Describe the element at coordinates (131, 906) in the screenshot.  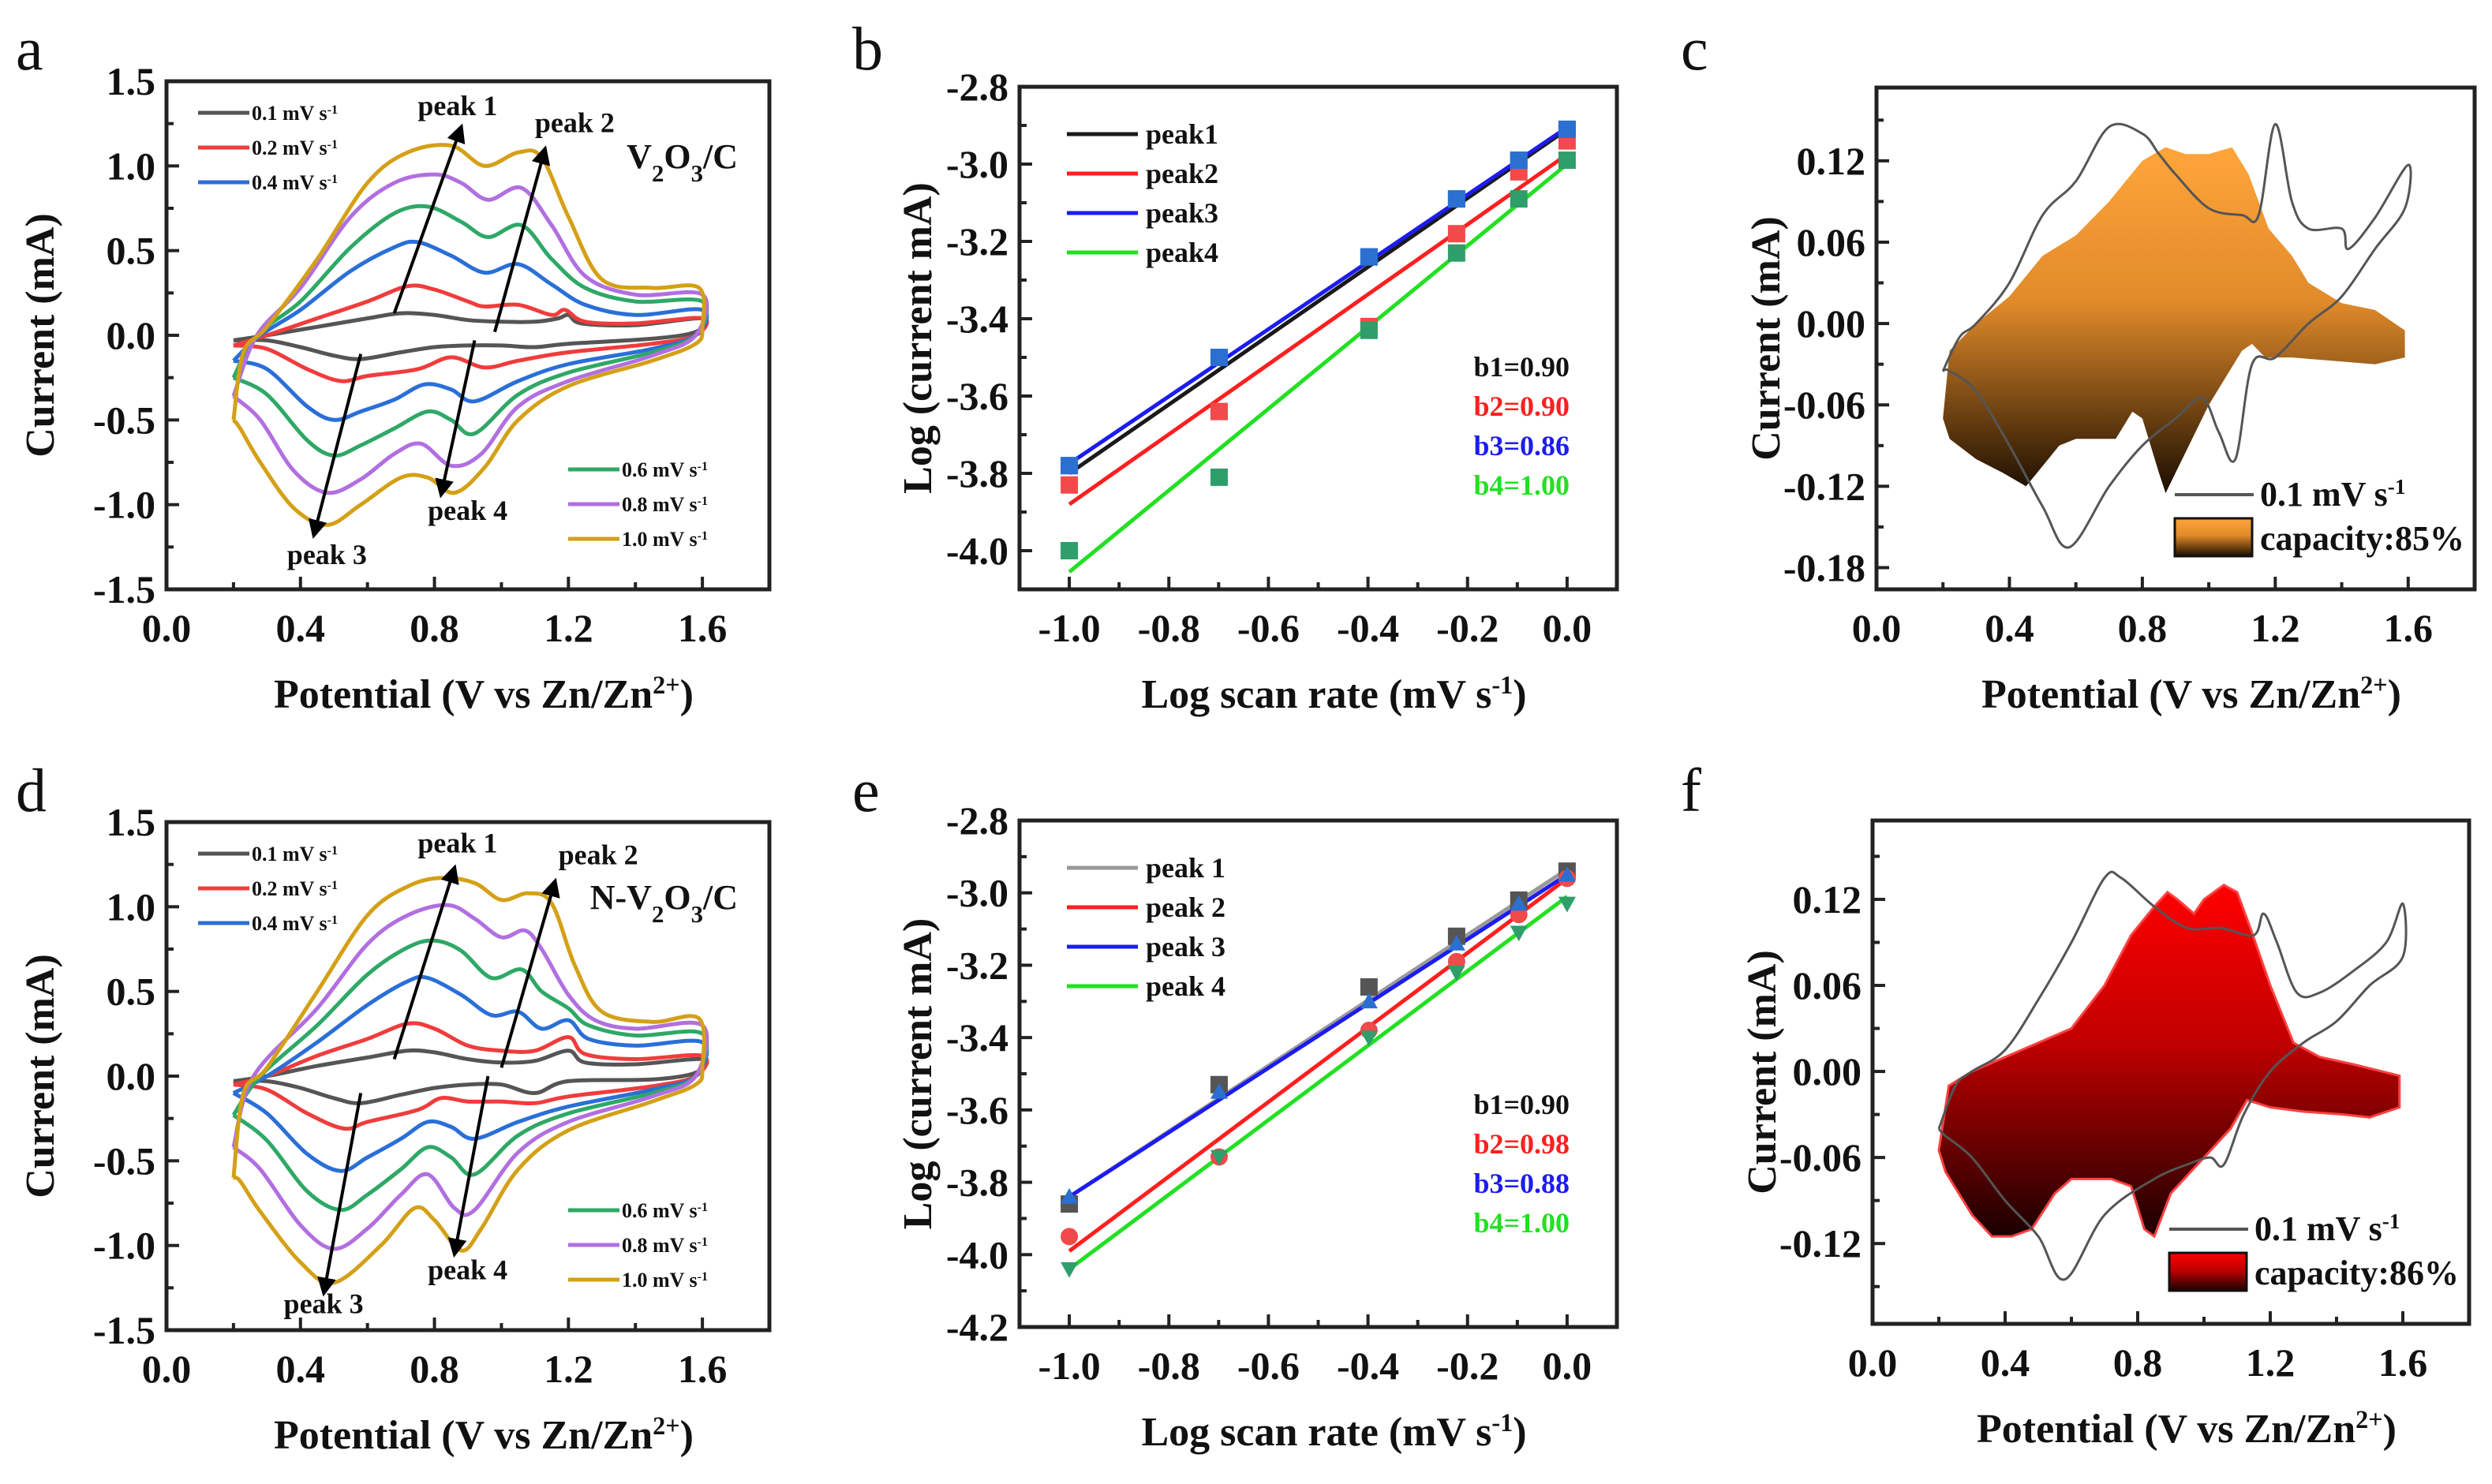
I see `y-tick-label: 1.0` at that location.